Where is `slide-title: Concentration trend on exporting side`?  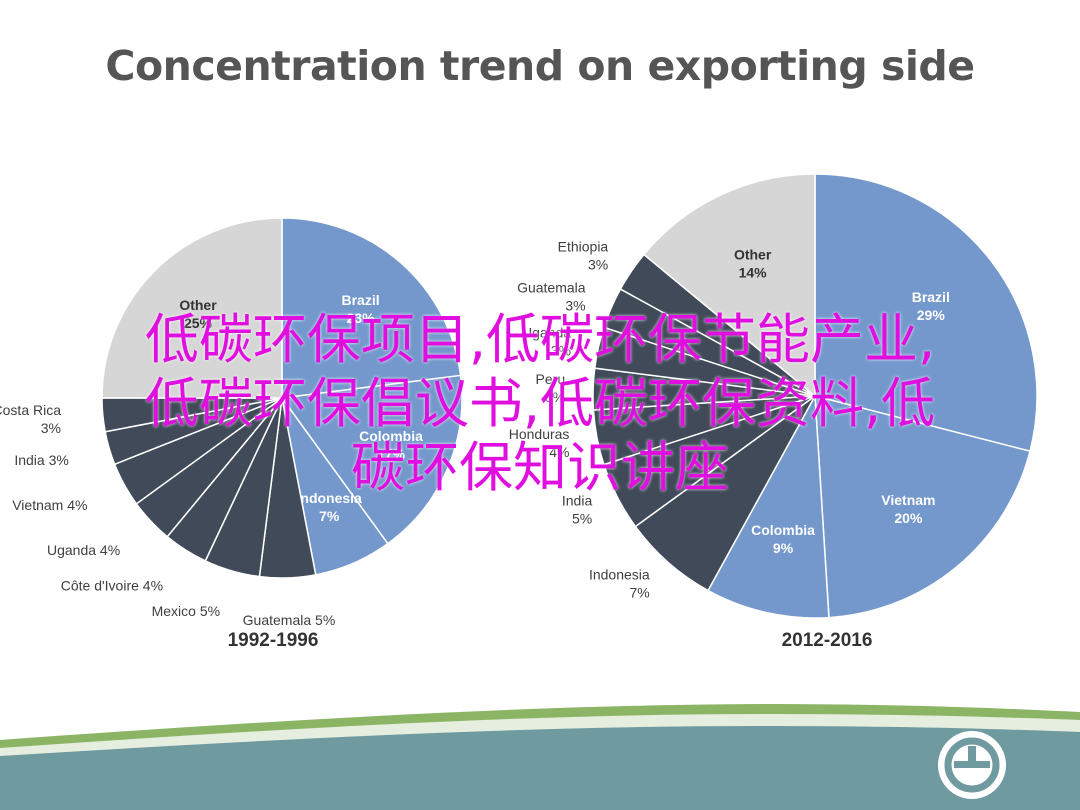
slide-title: Concentration trend on exporting side is located at coordinates (540, 66).